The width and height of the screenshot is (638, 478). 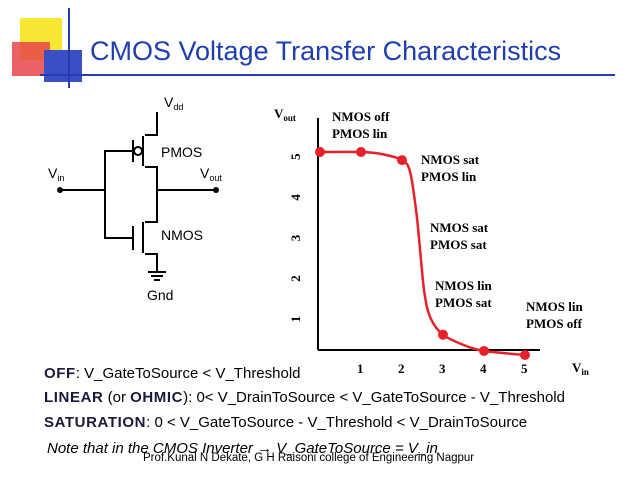 What do you see at coordinates (151, 131) in the screenshot?
I see `pmos-source` at bounding box center [151, 131].